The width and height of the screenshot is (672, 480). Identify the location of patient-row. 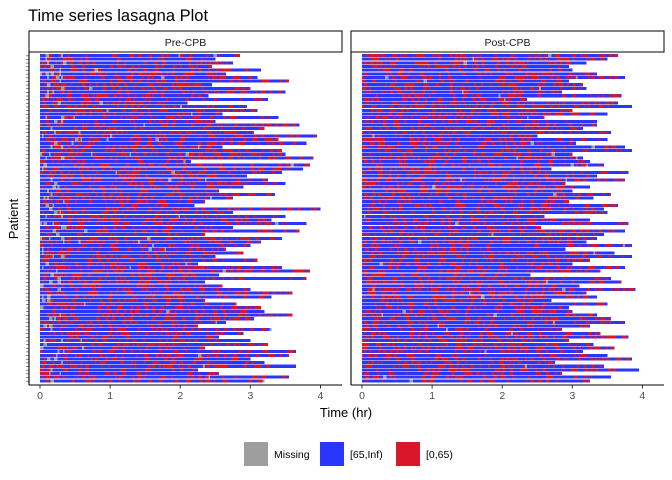
(124, 96).